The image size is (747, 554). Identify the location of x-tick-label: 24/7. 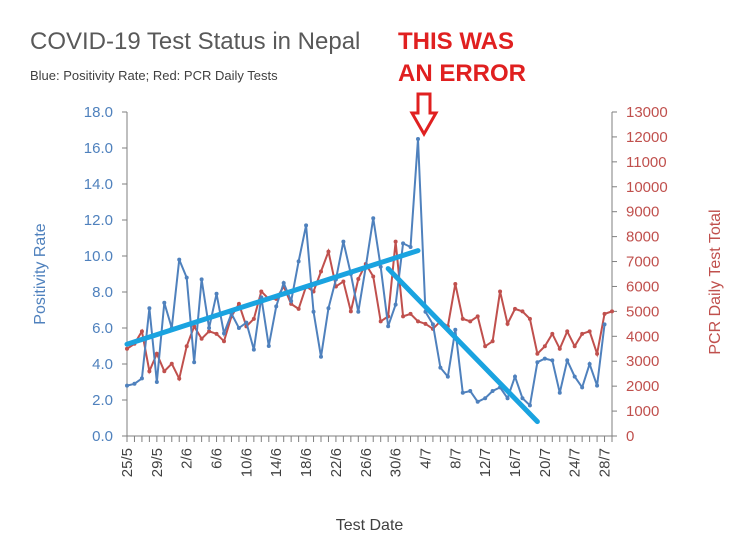
(575, 462).